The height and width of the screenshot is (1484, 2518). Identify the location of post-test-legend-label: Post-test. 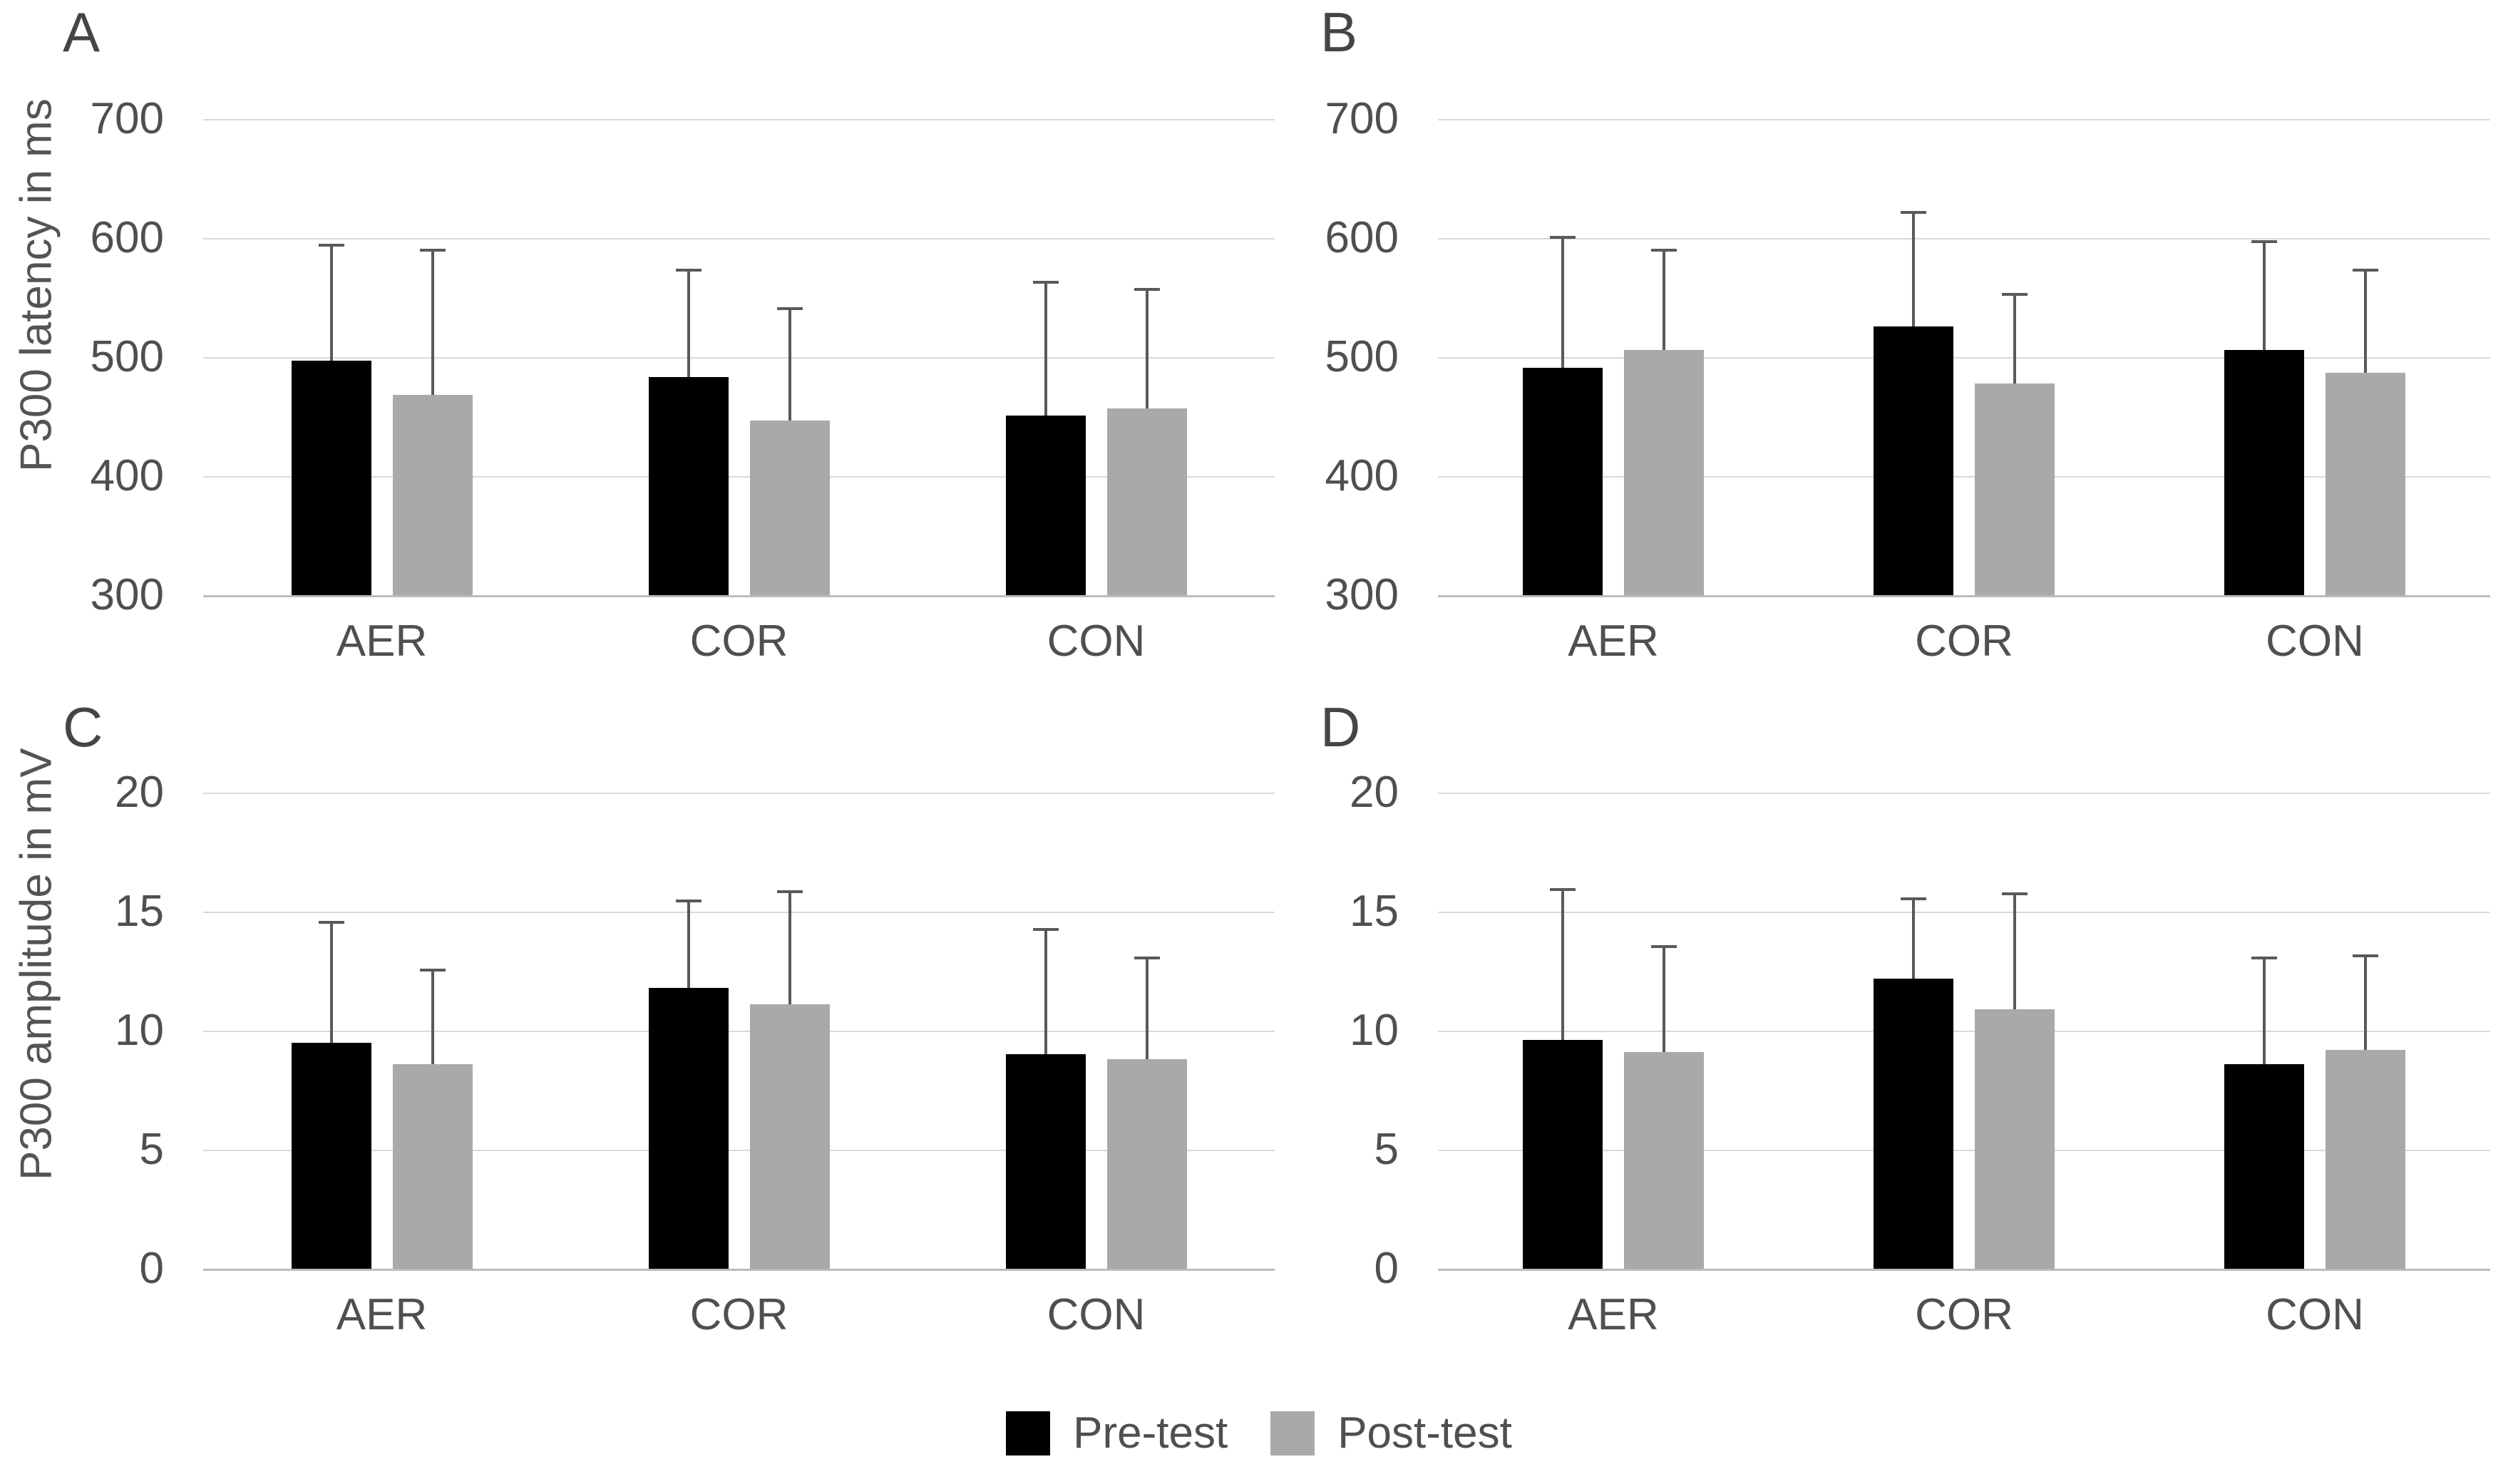
(1424, 1433).